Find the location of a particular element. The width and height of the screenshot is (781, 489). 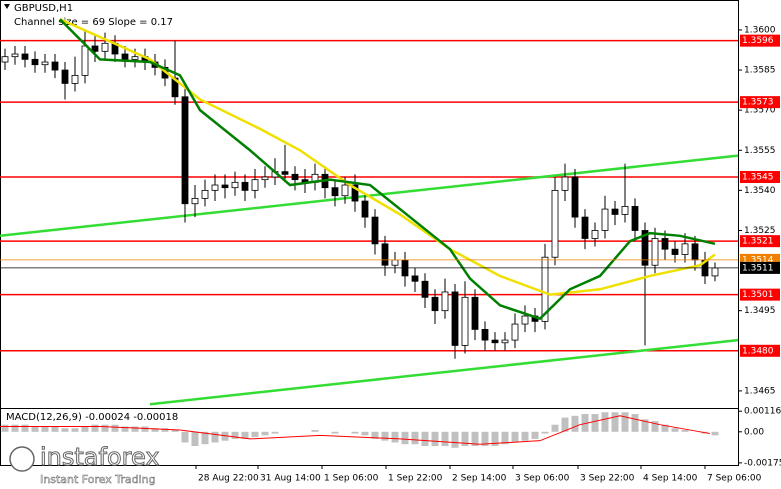

y-tick-label: 1.3495 is located at coordinates (760, 311).